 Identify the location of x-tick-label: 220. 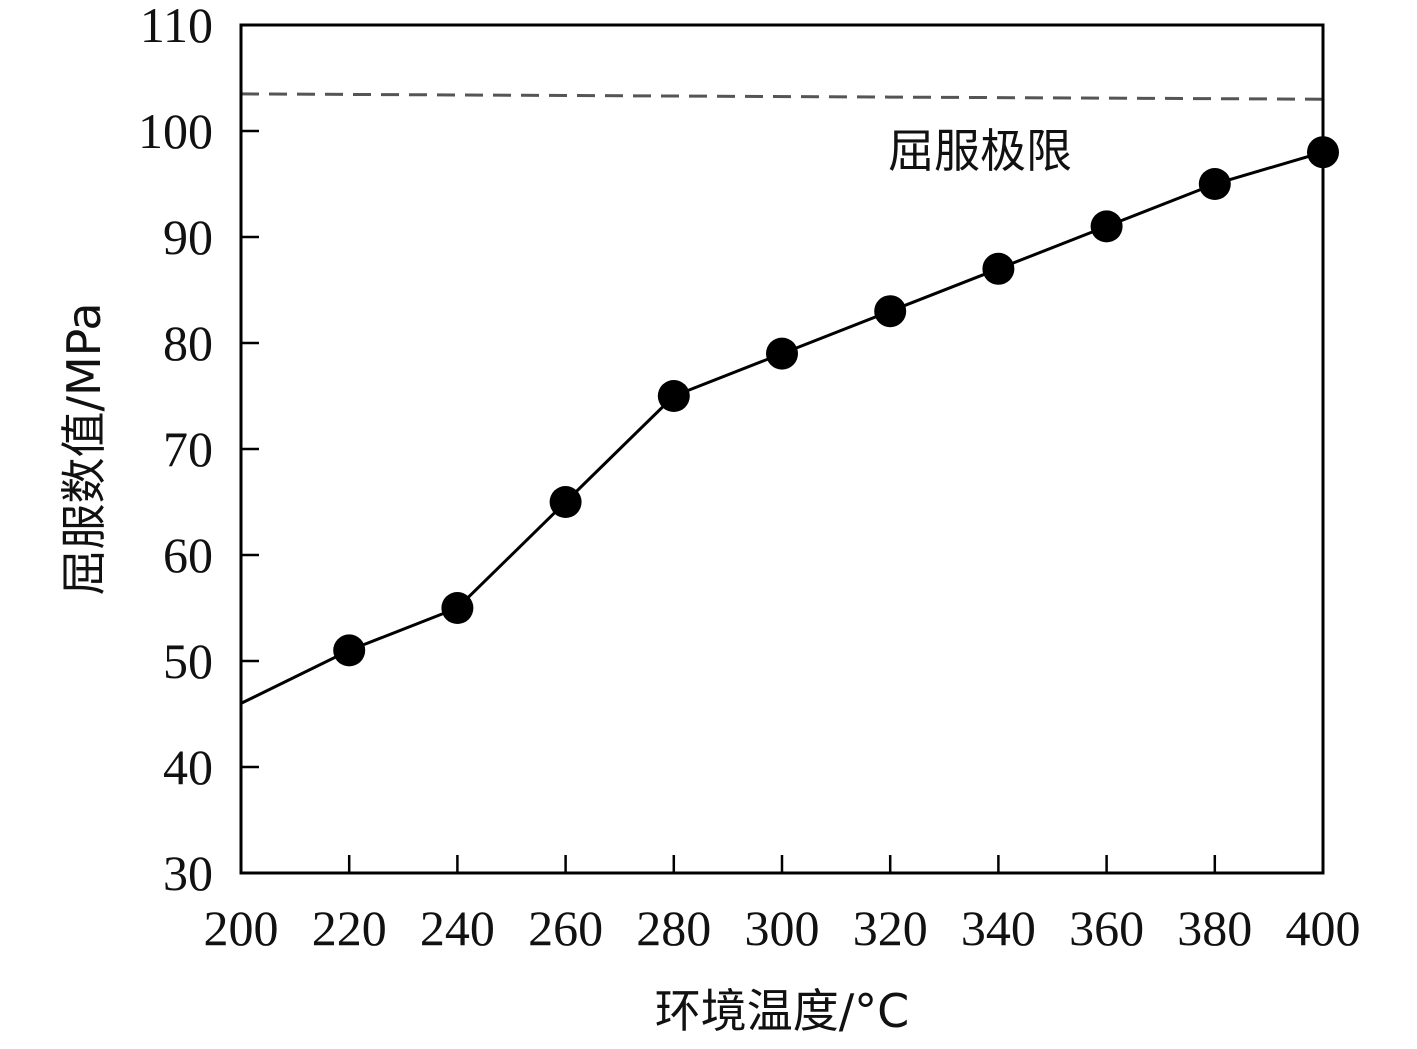
(349, 928).